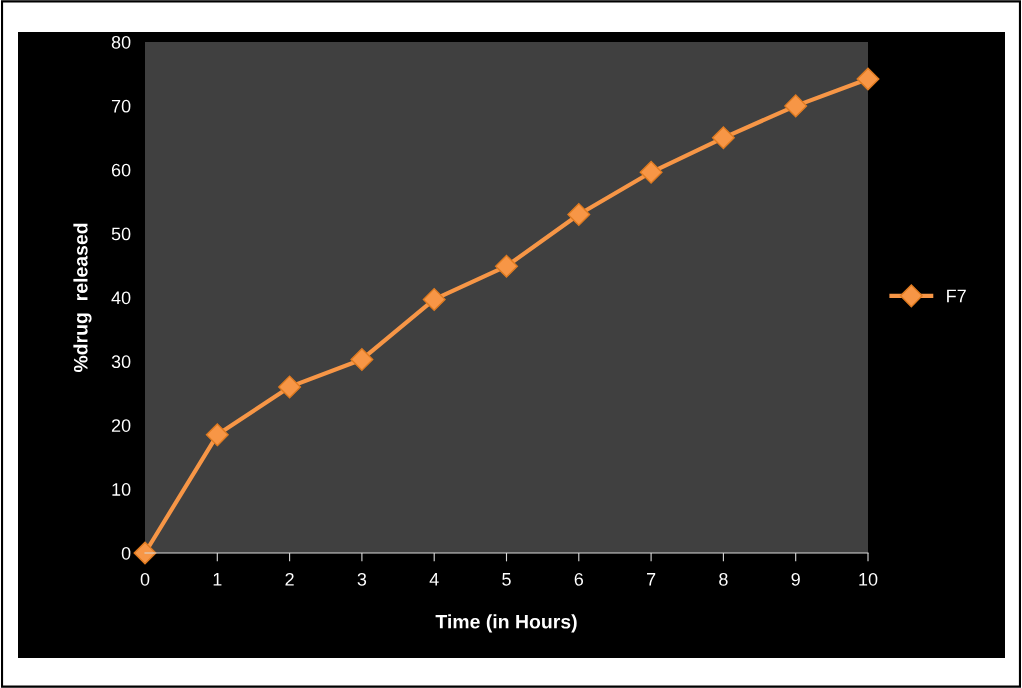  Describe the element at coordinates (723, 579) in the screenshot. I see `x-tick-label: 8` at that location.